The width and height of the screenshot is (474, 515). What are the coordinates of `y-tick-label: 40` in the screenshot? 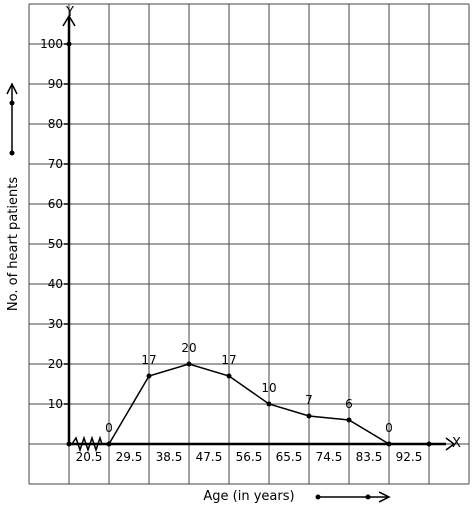 It's located at (55, 284).